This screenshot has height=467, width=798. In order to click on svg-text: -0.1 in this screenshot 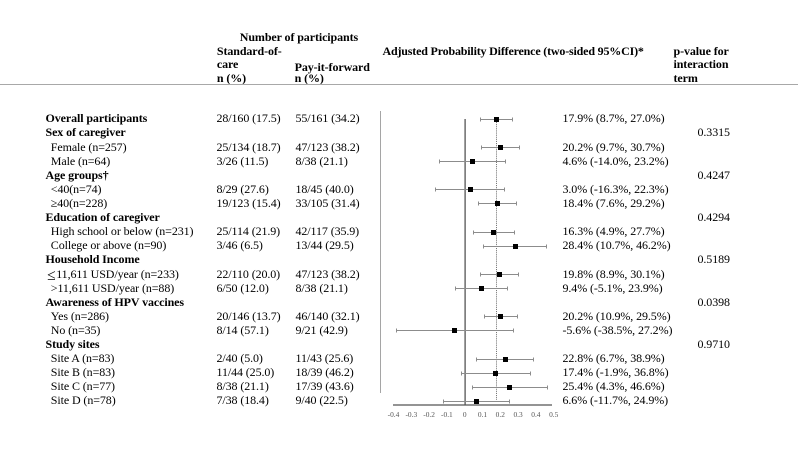, I will do `click(447, 414)`.